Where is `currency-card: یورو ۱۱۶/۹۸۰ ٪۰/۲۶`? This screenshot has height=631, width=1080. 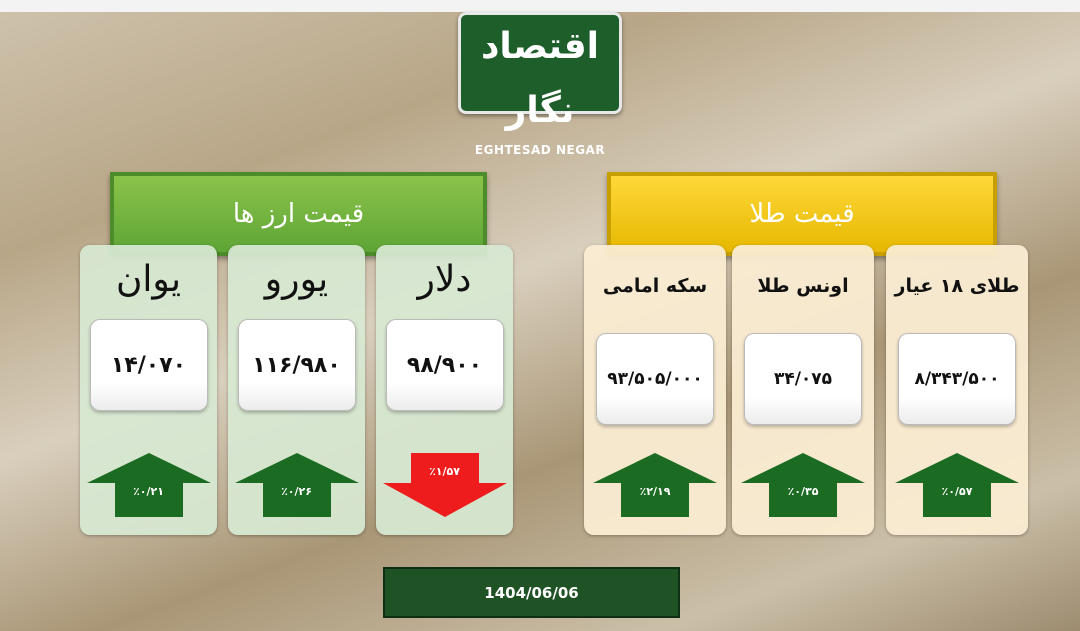
currency-card: یورو ۱۱۶/۹۸۰ ٪۰/۲۶ is located at coordinates (296, 390).